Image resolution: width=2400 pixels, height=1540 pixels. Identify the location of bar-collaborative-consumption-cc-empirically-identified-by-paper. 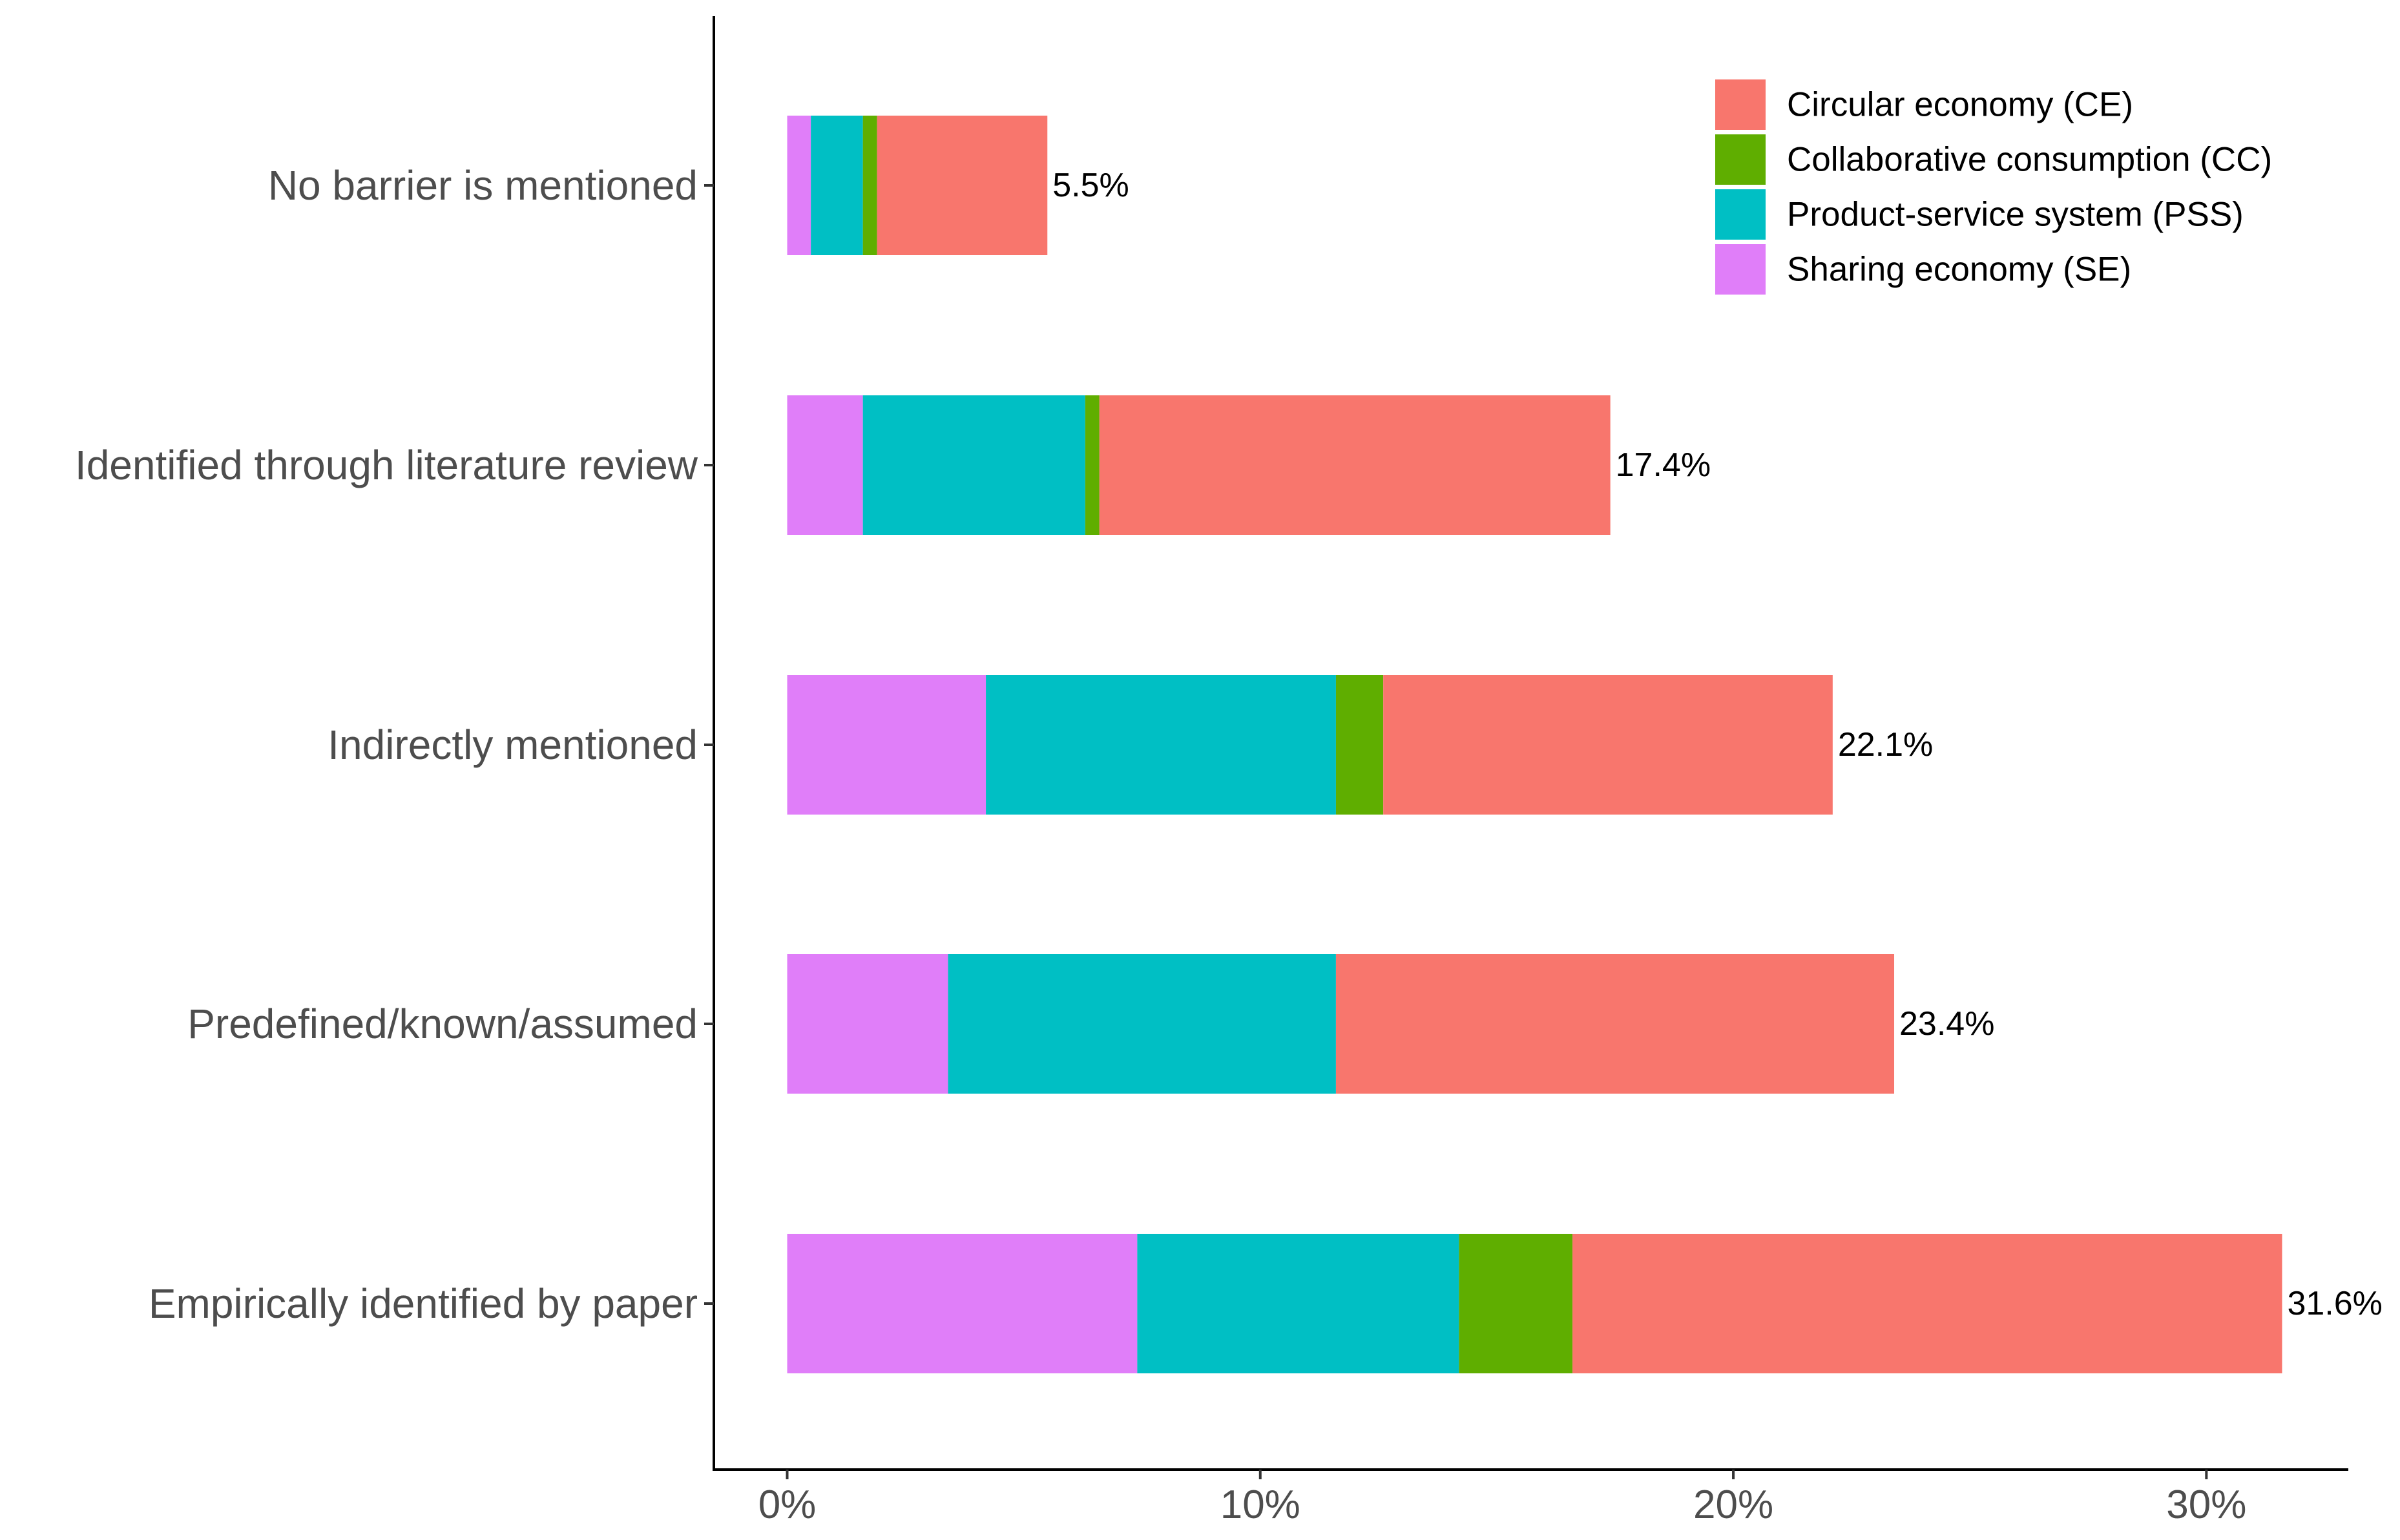
(1516, 1303).